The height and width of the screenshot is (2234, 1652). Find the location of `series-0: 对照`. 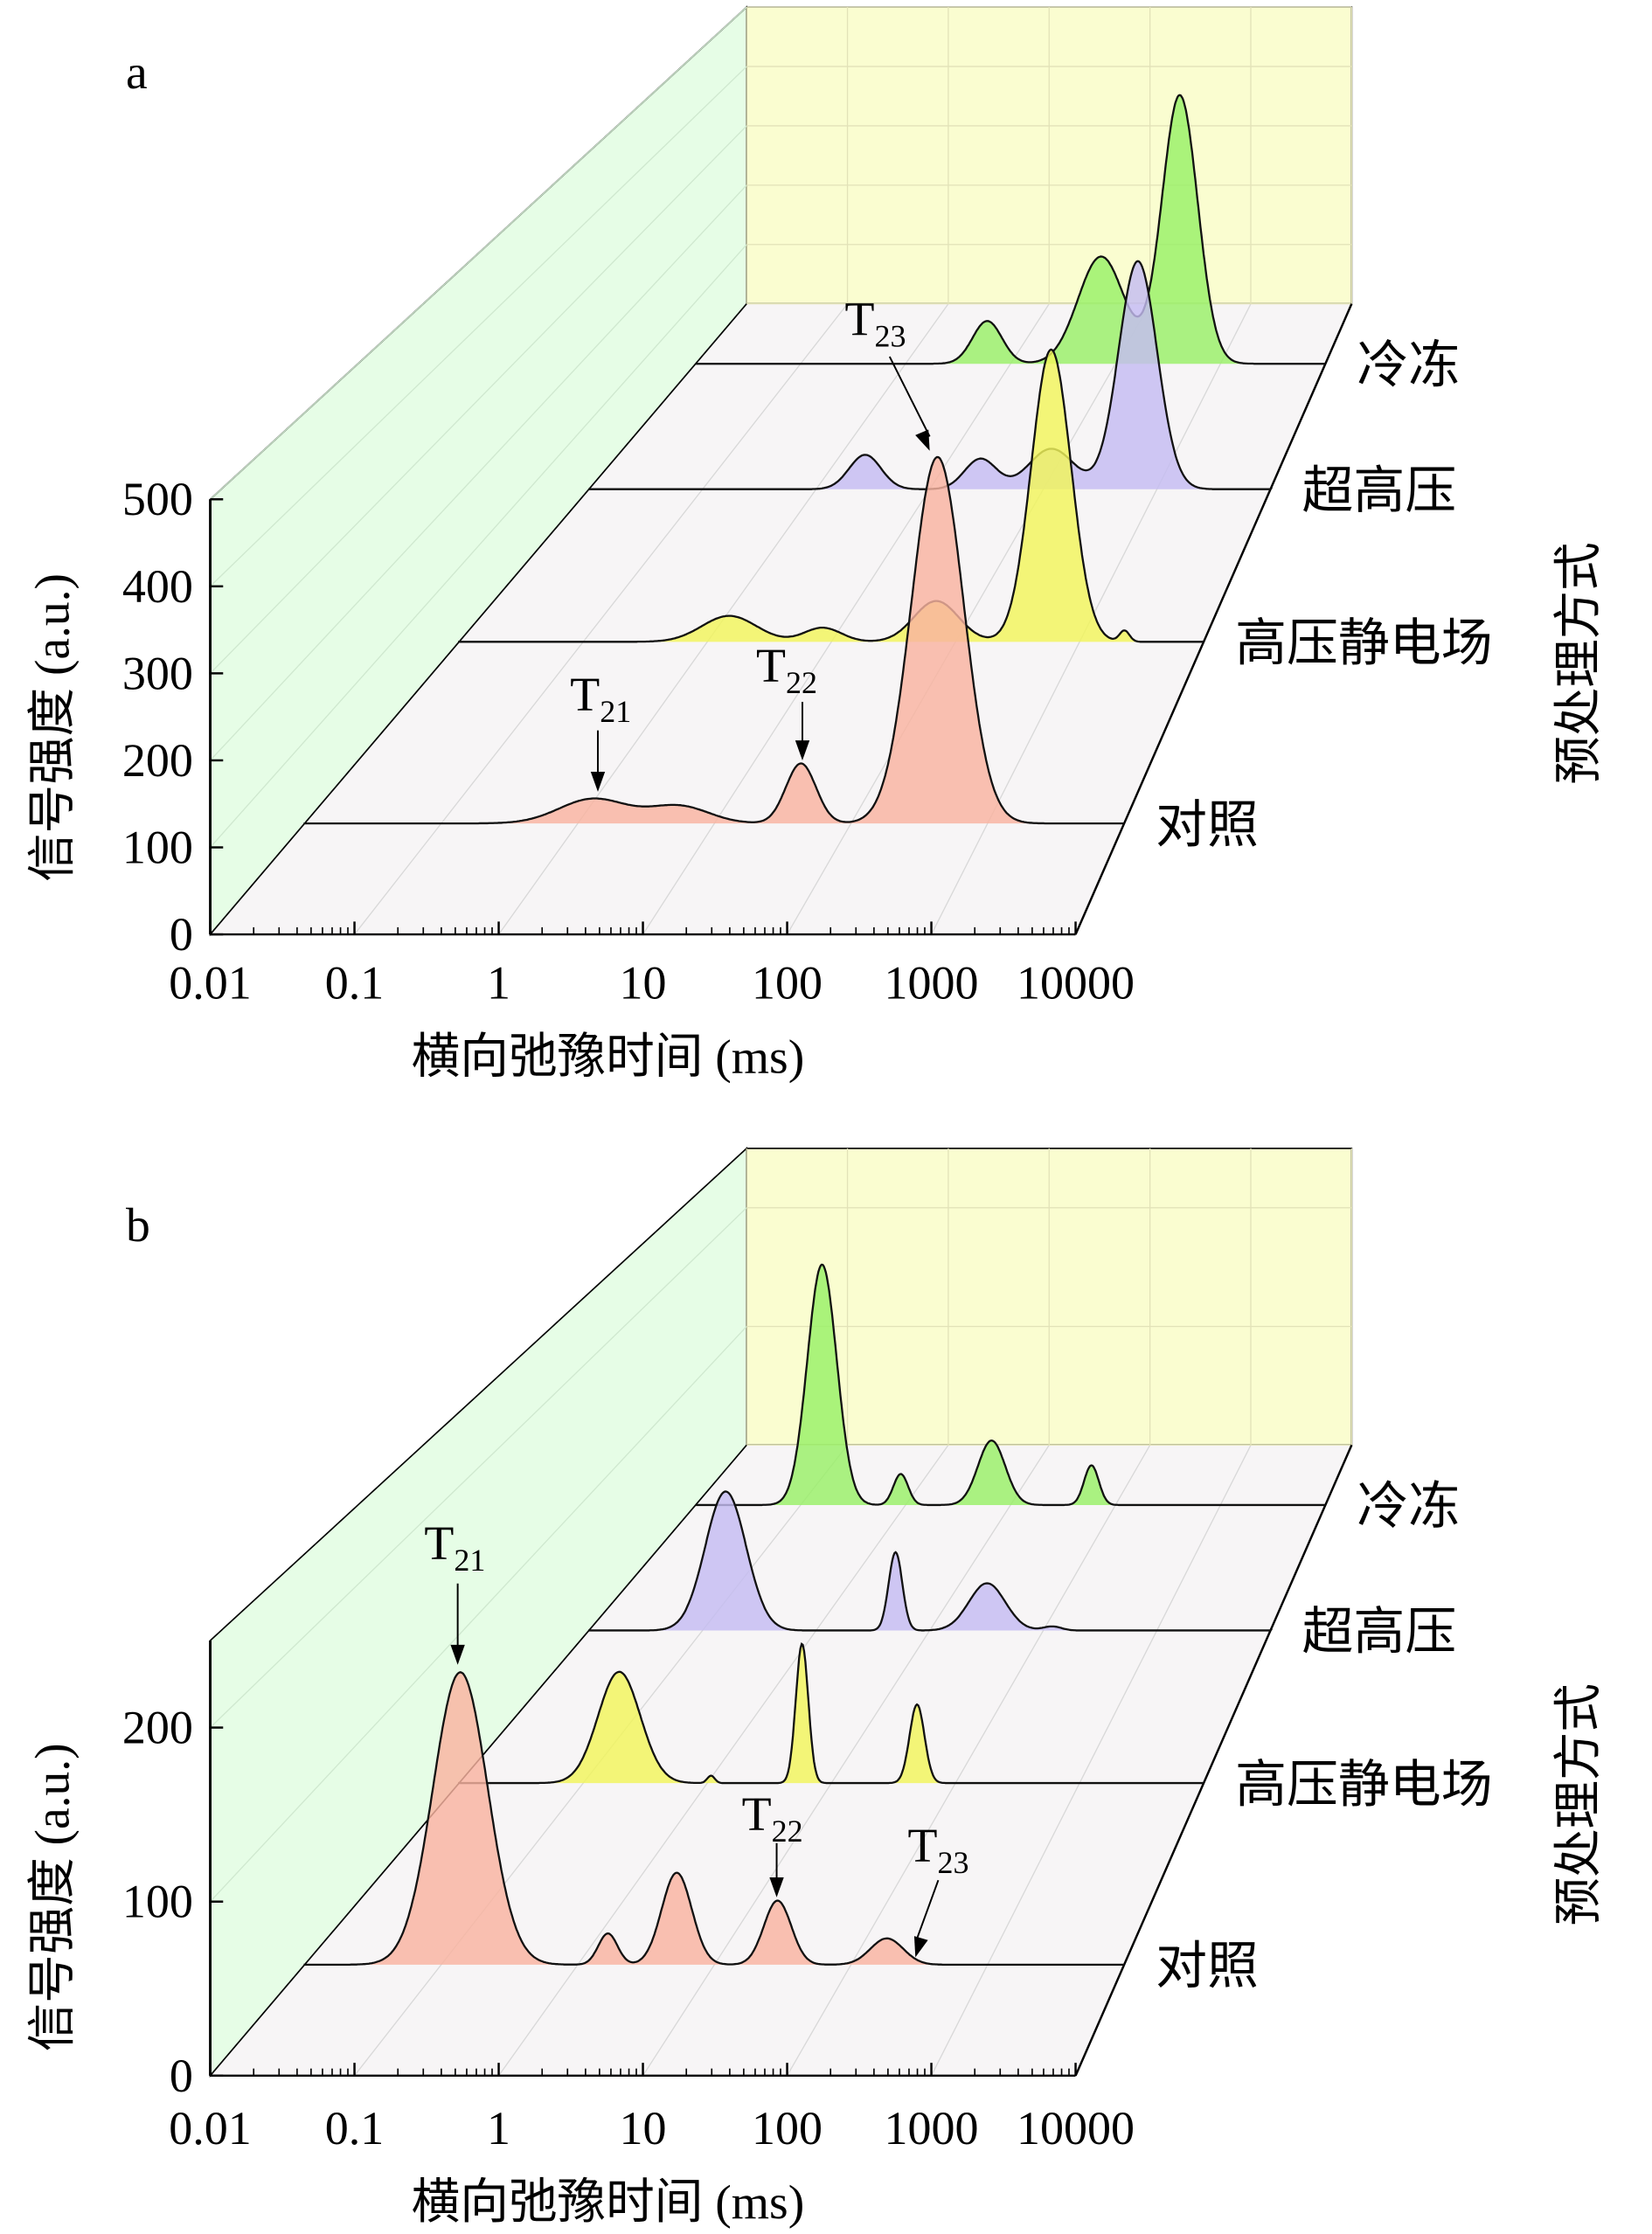

series-0: 对照 is located at coordinates (781, 1833).